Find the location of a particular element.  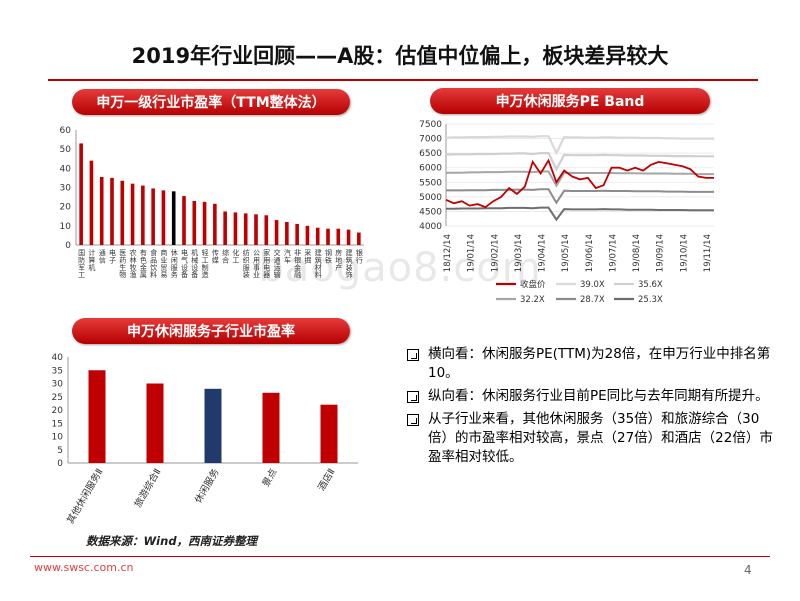

x-tick-label: 轻工制造 is located at coordinates (205, 263).